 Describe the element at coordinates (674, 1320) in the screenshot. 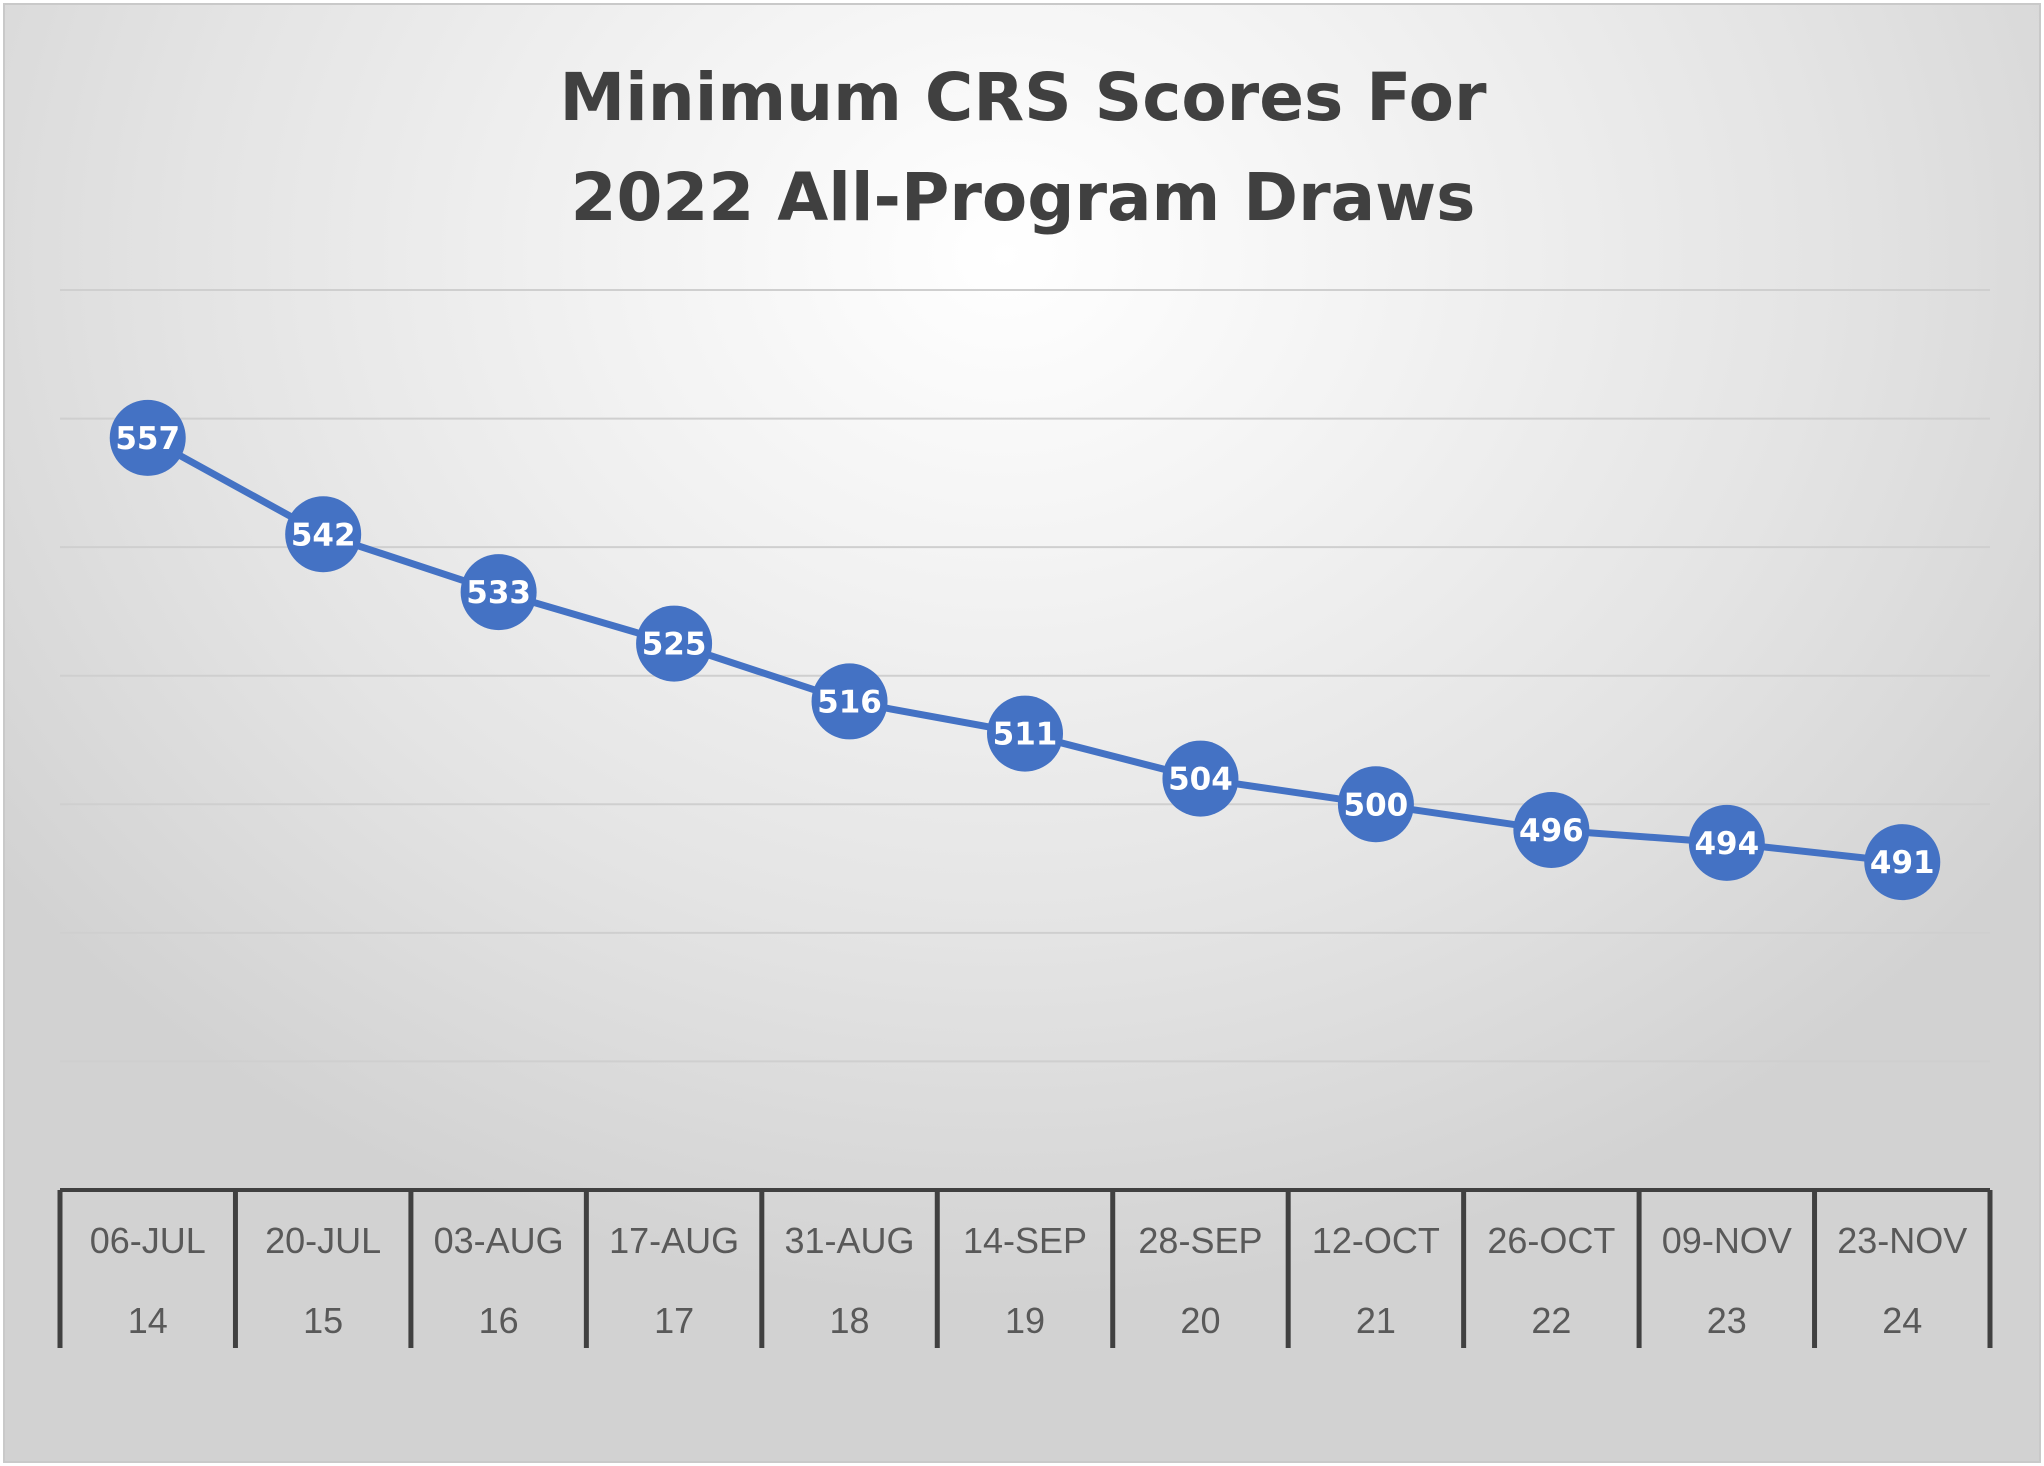

I see `x-tick-number: 17` at that location.